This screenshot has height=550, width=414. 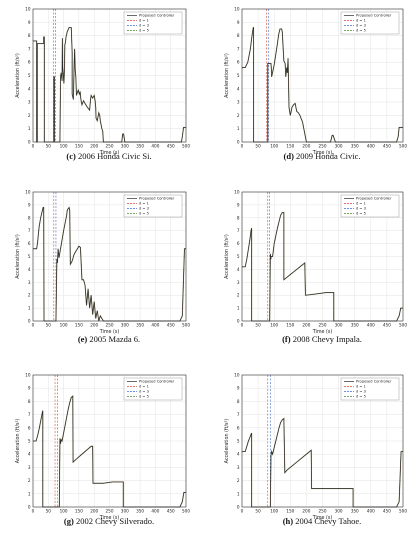 I want to click on chart-caption: (d) 2009 Honda Civic., so click(x=322, y=156).